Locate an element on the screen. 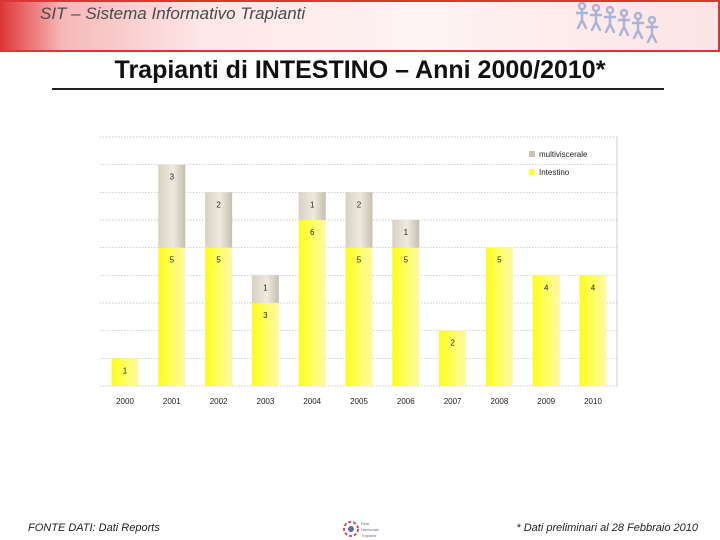 Image resolution: width=720 pixels, height=540 pixels. data-label-multiviscerale-2006: 1 is located at coordinates (406, 232).